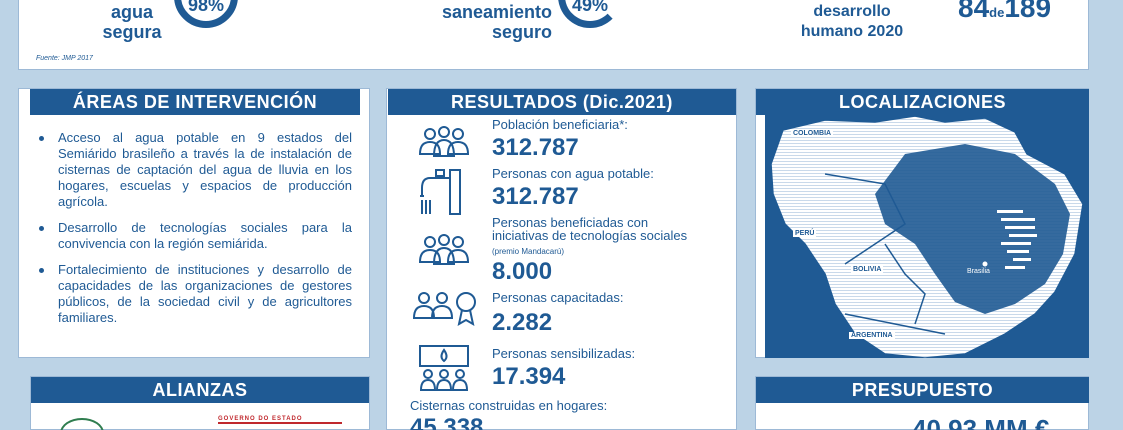 This screenshot has height=430, width=1123. Describe the element at coordinates (447, 422) in the screenshot. I see `result-value: 45.338` at that location.